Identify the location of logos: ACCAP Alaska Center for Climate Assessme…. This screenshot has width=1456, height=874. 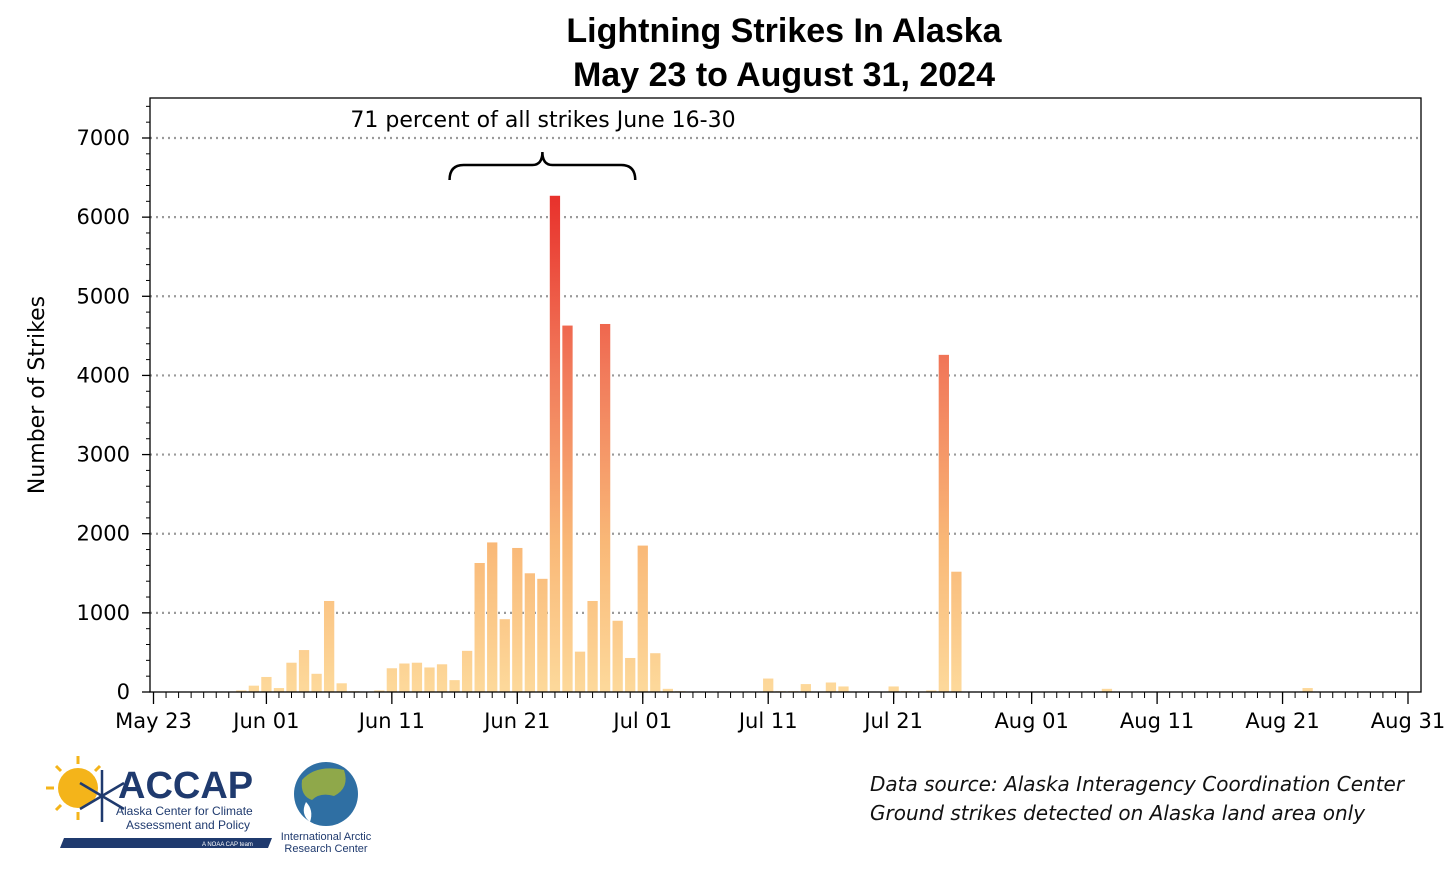
(219, 807).